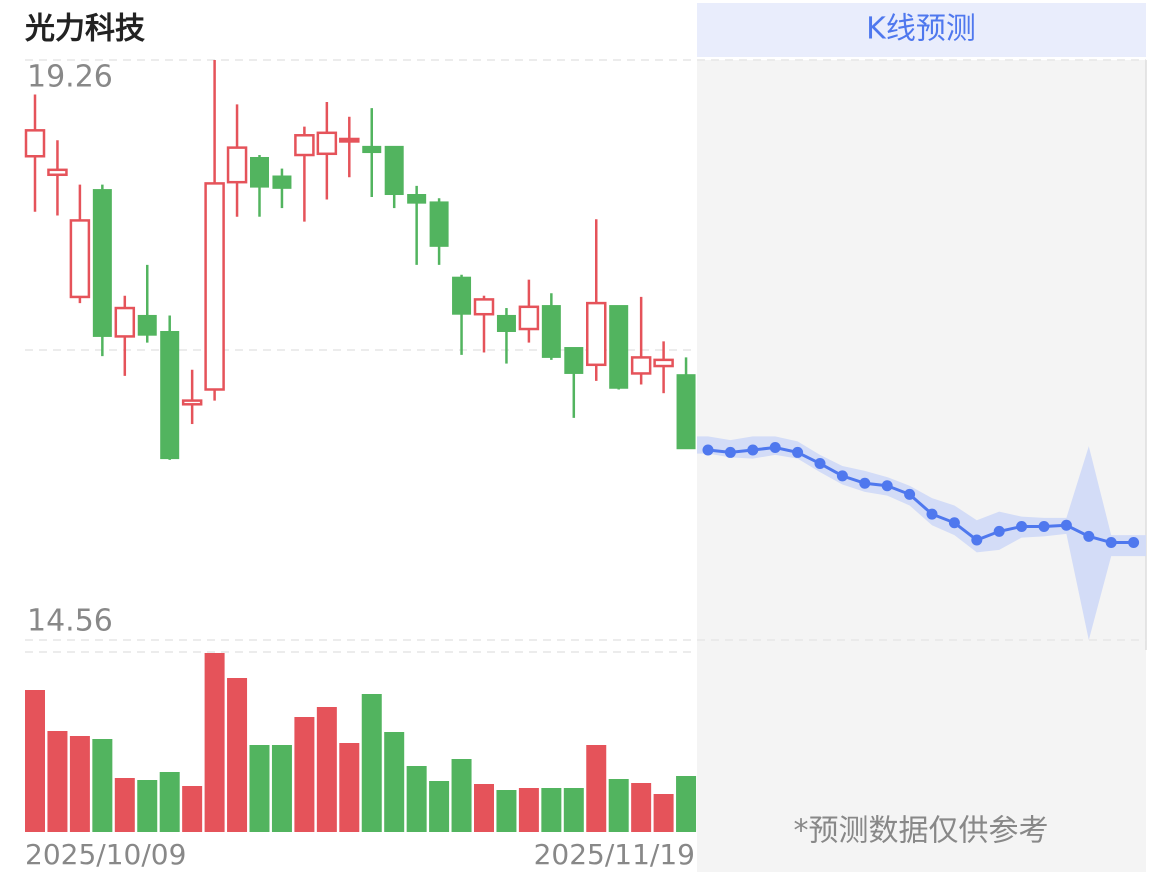 The image size is (1170, 872). I want to click on tab-label: K线预测, so click(921, 29).